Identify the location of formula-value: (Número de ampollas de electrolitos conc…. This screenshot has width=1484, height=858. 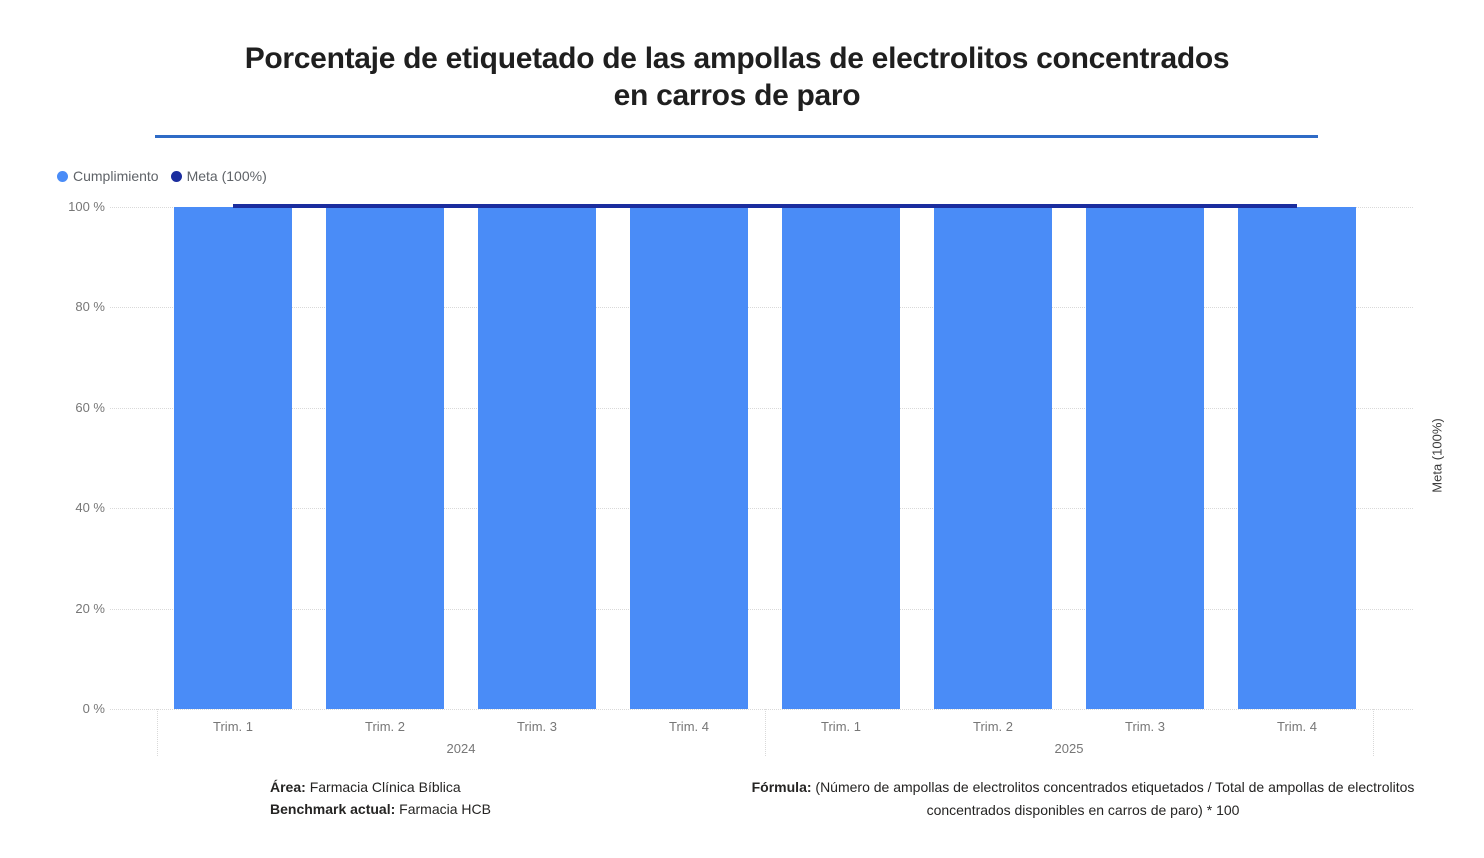
(1115, 798).